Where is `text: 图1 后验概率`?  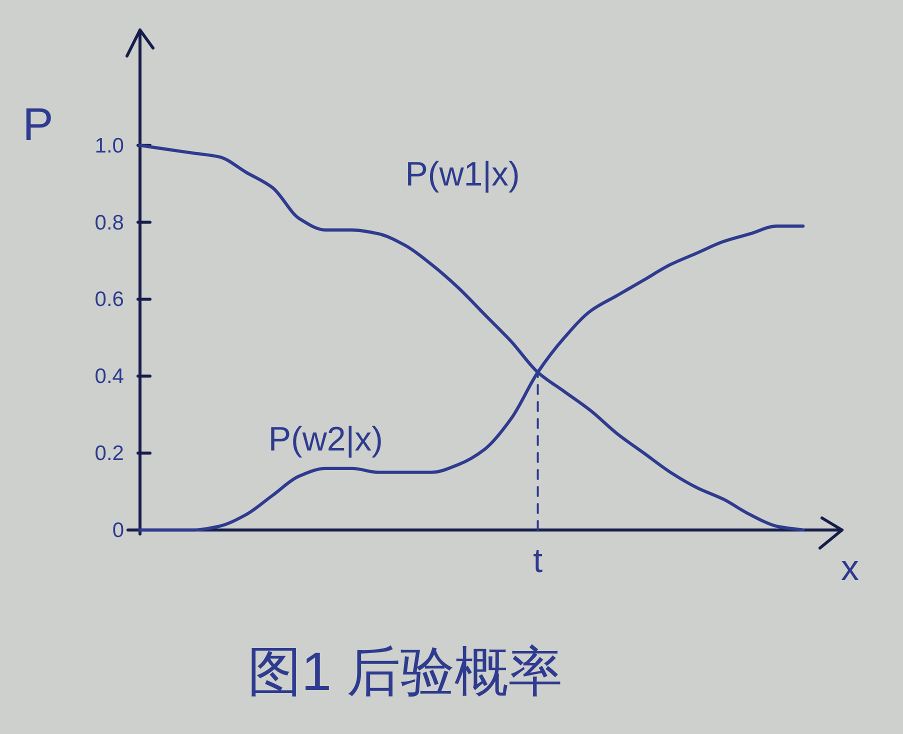
text: 图1 后验概率 is located at coordinates (405, 672).